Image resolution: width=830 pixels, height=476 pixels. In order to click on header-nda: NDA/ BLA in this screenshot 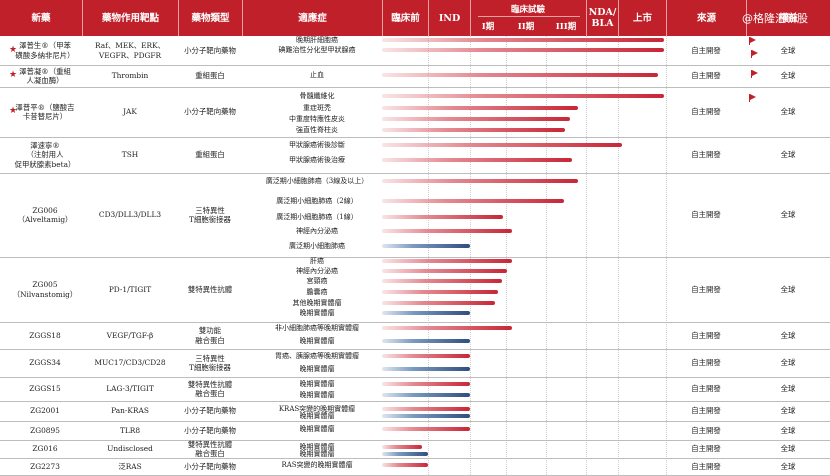, I will do `click(602, 18)`.